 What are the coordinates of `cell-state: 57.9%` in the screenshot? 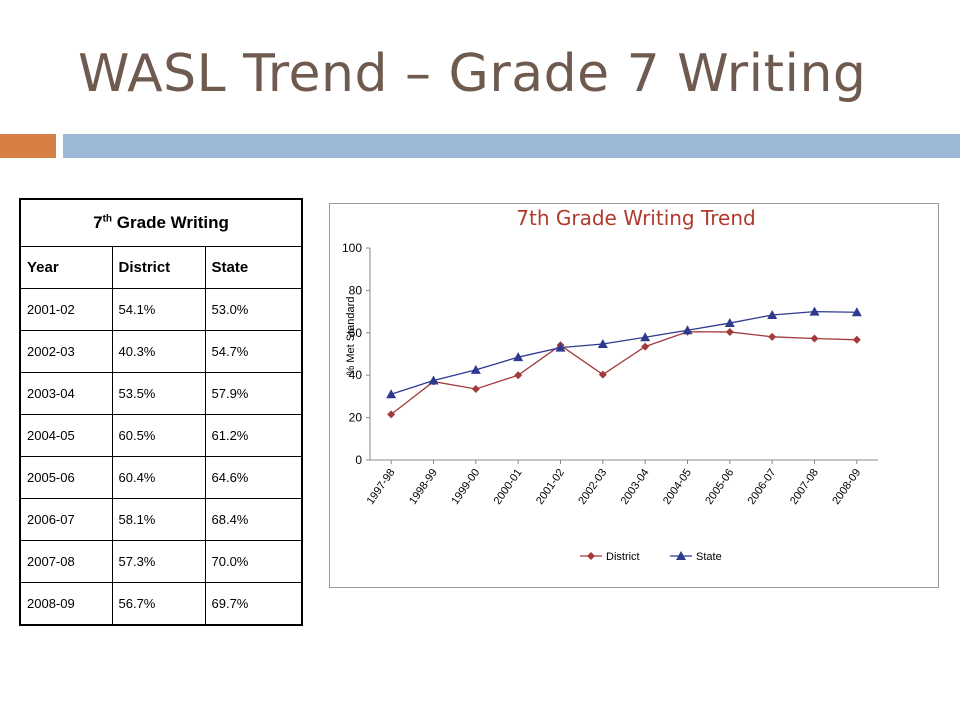 It's located at (253, 393).